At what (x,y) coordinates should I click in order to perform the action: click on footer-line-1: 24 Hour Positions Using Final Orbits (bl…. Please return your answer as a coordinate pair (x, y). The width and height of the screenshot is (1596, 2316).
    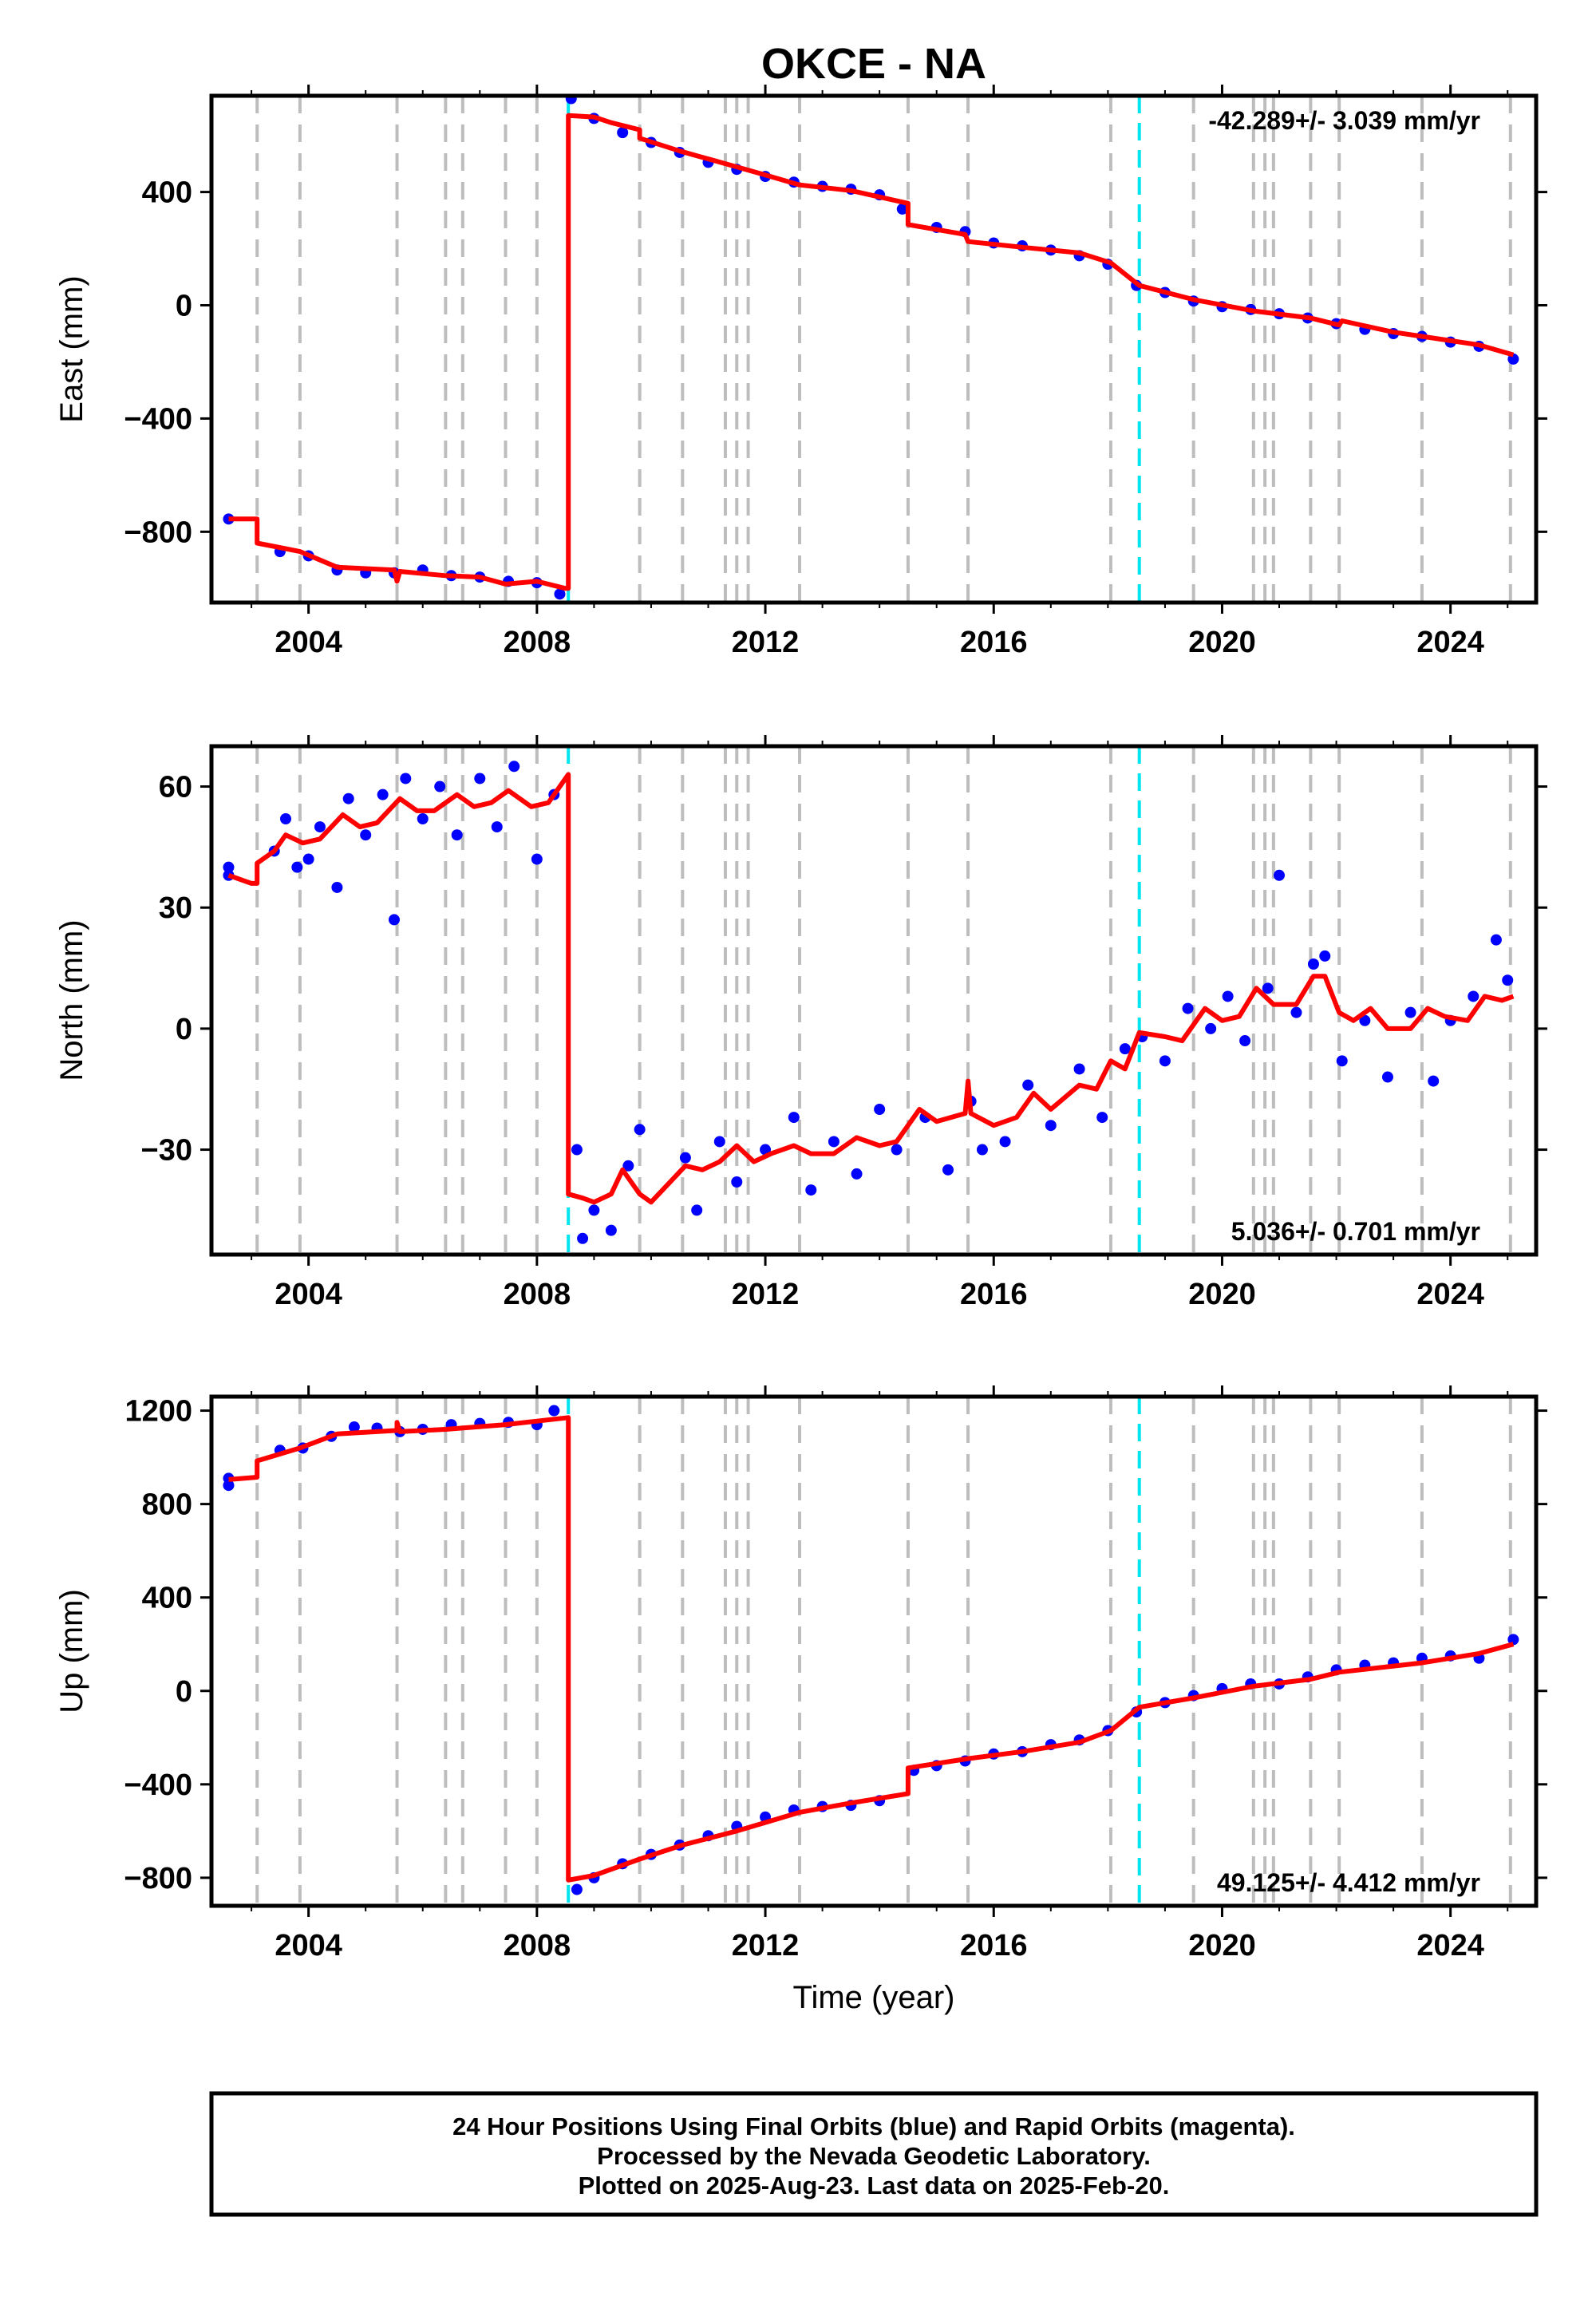
    Looking at the image, I should click on (873, 2126).